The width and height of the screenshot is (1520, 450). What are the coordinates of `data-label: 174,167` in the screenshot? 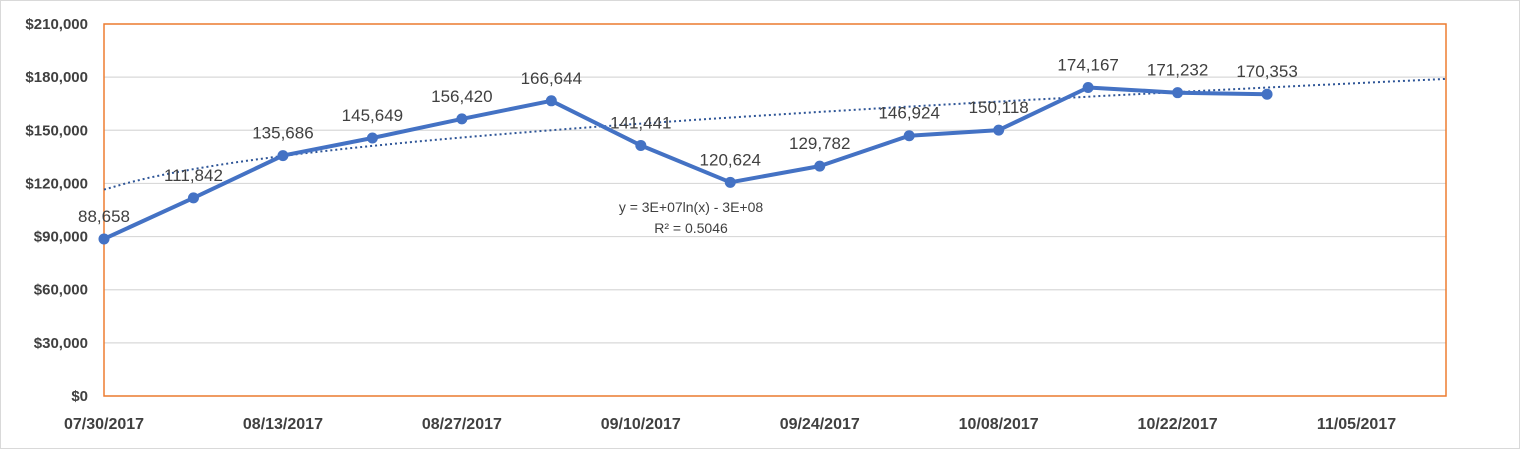 It's located at (1087, 64).